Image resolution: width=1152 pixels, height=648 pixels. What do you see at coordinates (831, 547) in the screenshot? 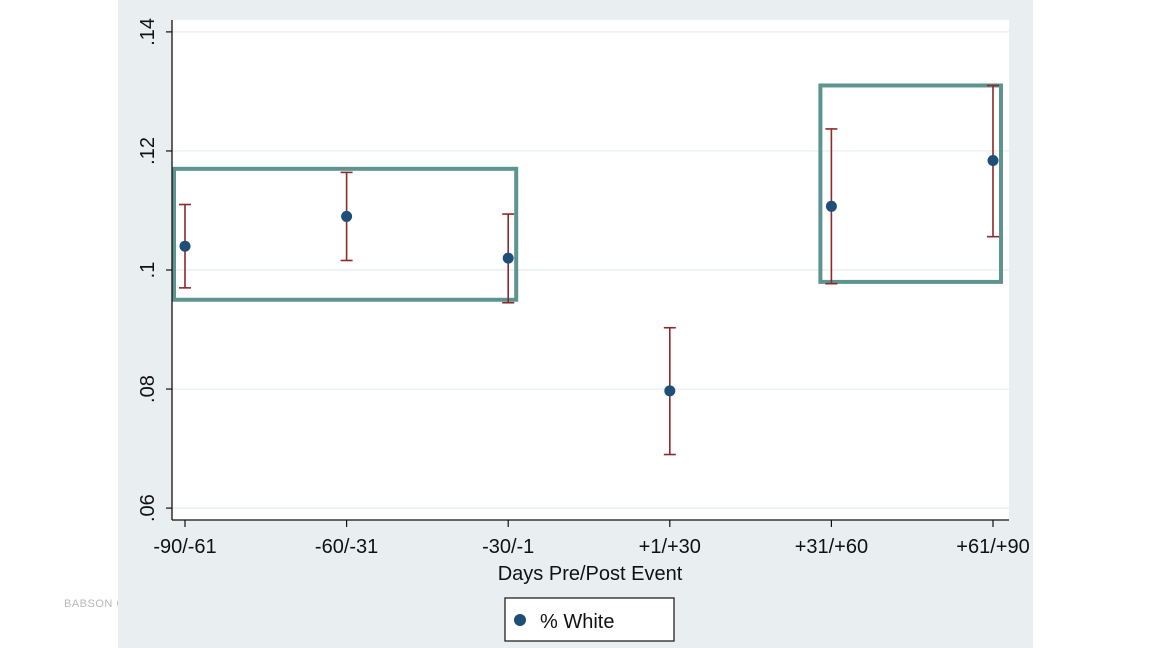
I see `x-tick-label: +31/+60` at bounding box center [831, 547].